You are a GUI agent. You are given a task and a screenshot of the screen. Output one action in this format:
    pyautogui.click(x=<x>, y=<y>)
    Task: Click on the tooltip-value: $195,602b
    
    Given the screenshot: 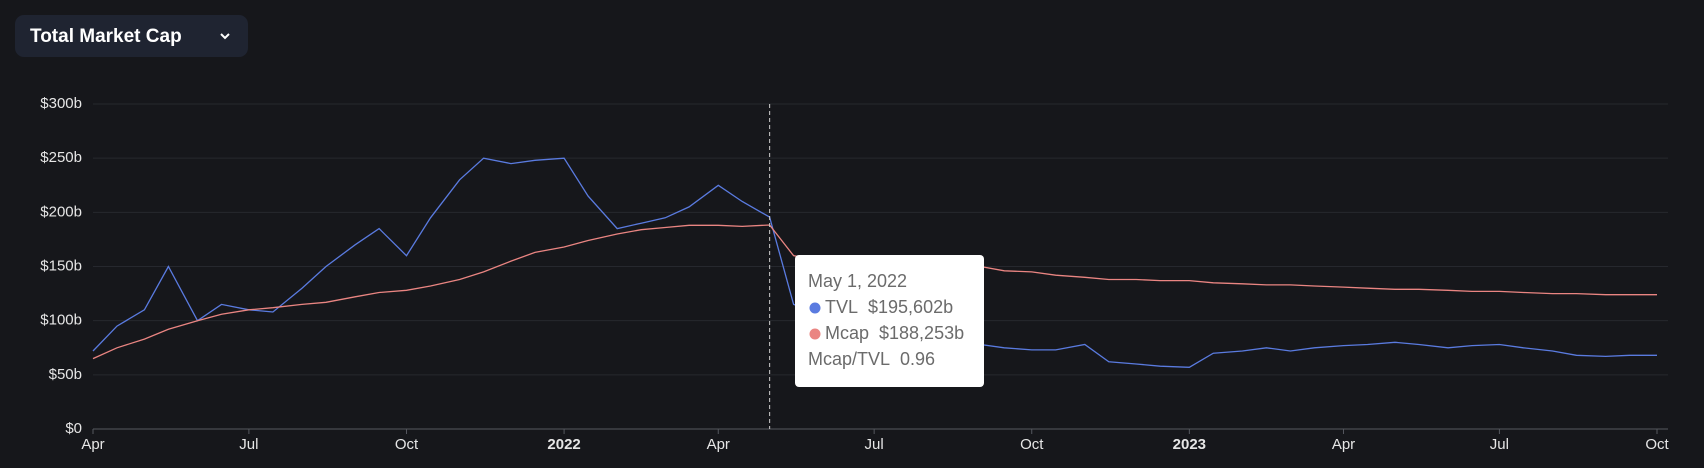 What is the action you would take?
    pyautogui.click(x=910, y=307)
    